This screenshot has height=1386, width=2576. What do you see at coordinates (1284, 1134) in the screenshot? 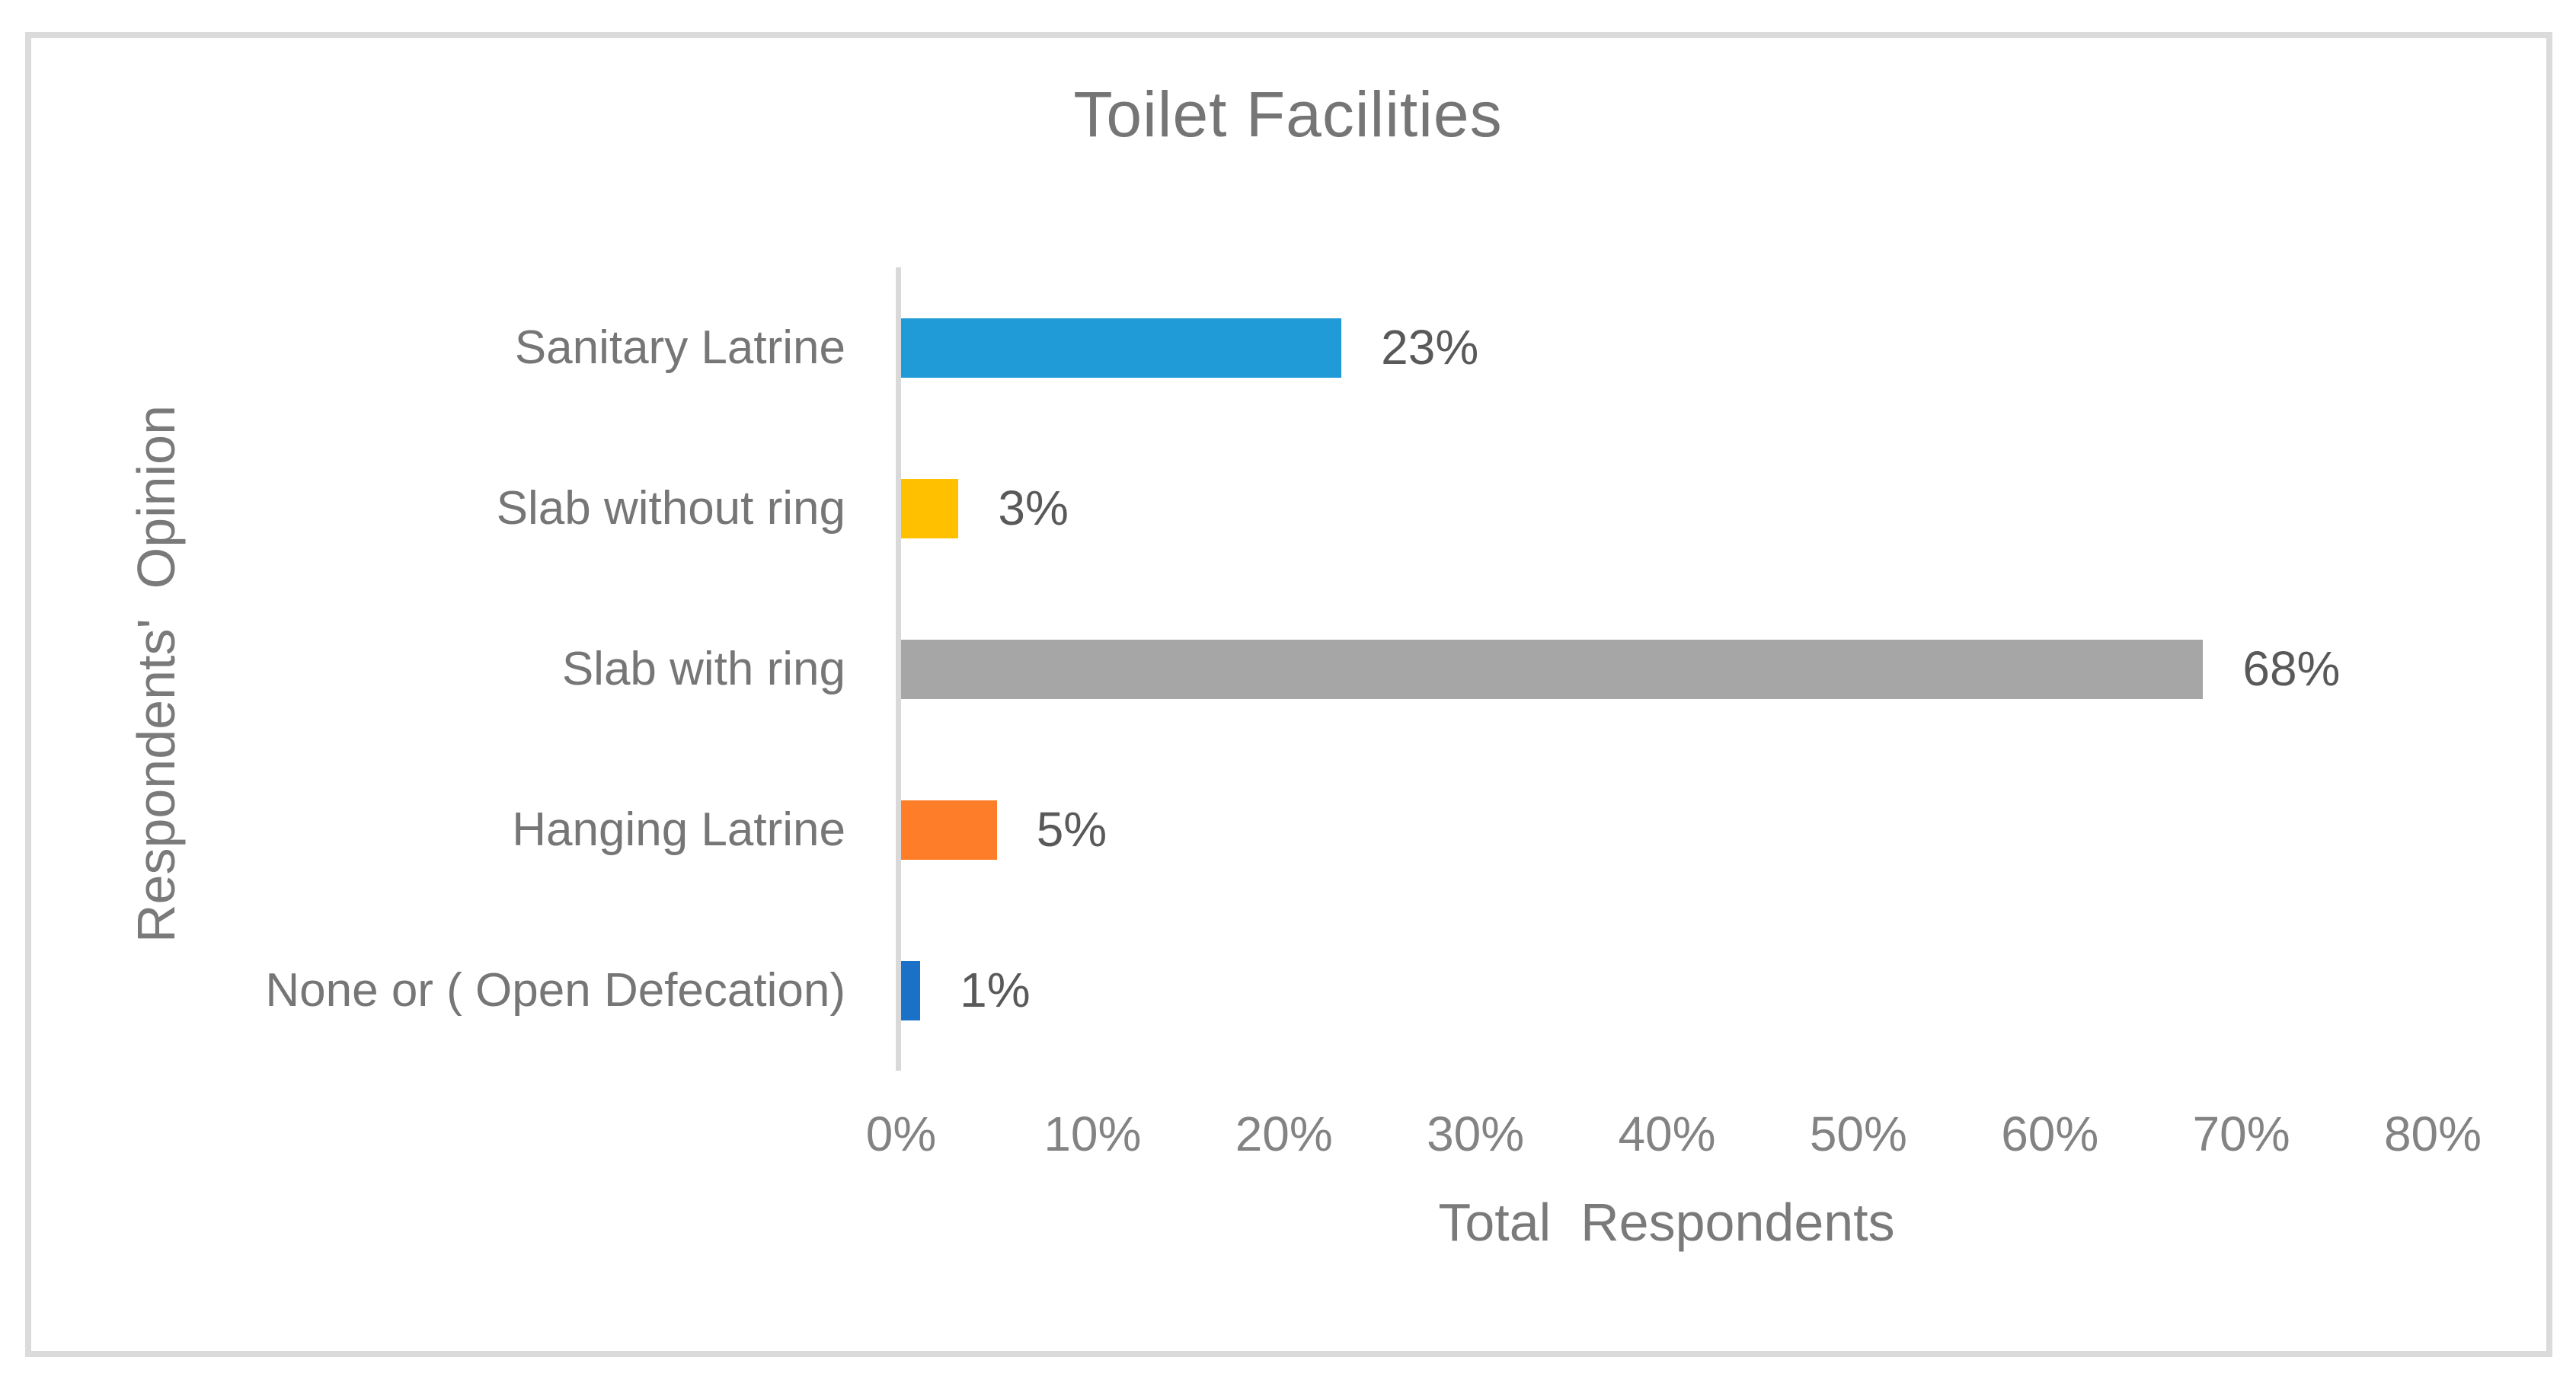
I see `x-tick-label: 20%` at bounding box center [1284, 1134].